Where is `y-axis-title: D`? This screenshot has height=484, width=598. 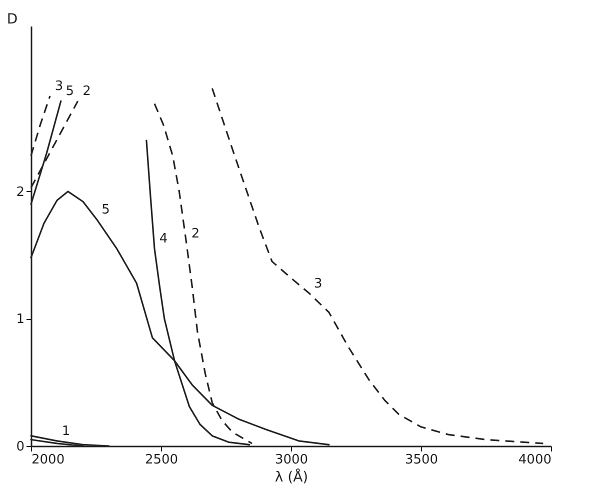
y-axis-title: D is located at coordinates (12, 20).